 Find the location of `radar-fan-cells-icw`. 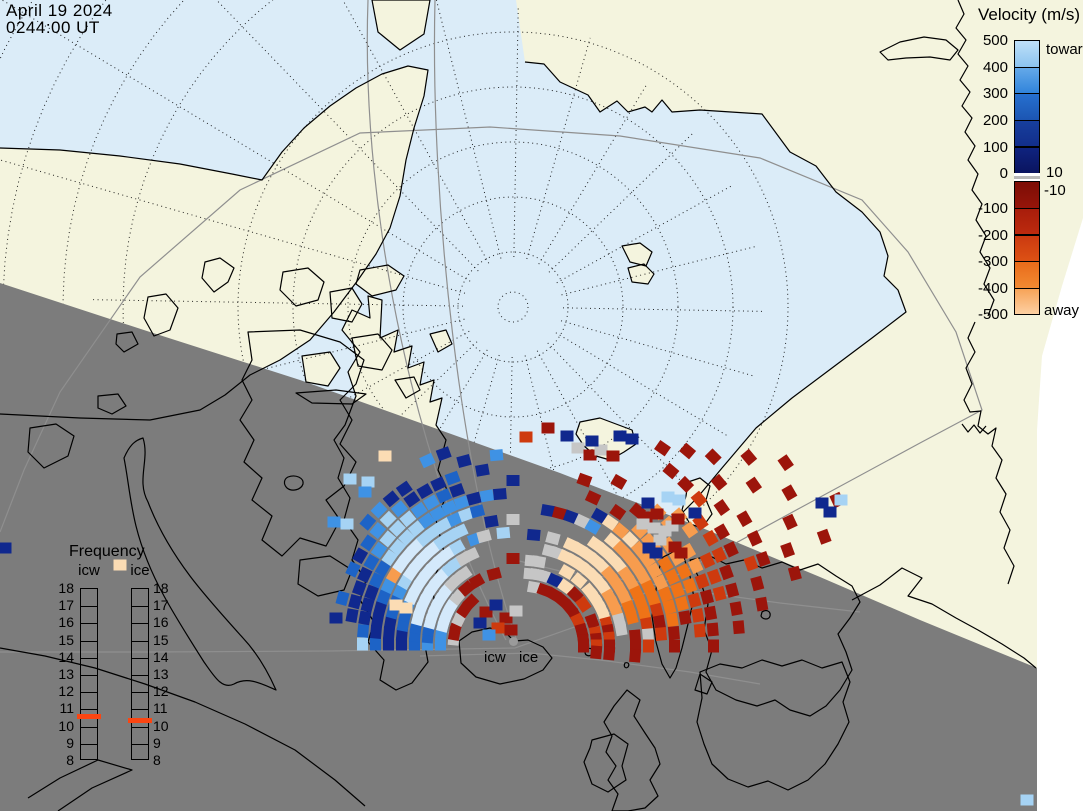

radar-fan-cells-icw is located at coordinates (427, 548).